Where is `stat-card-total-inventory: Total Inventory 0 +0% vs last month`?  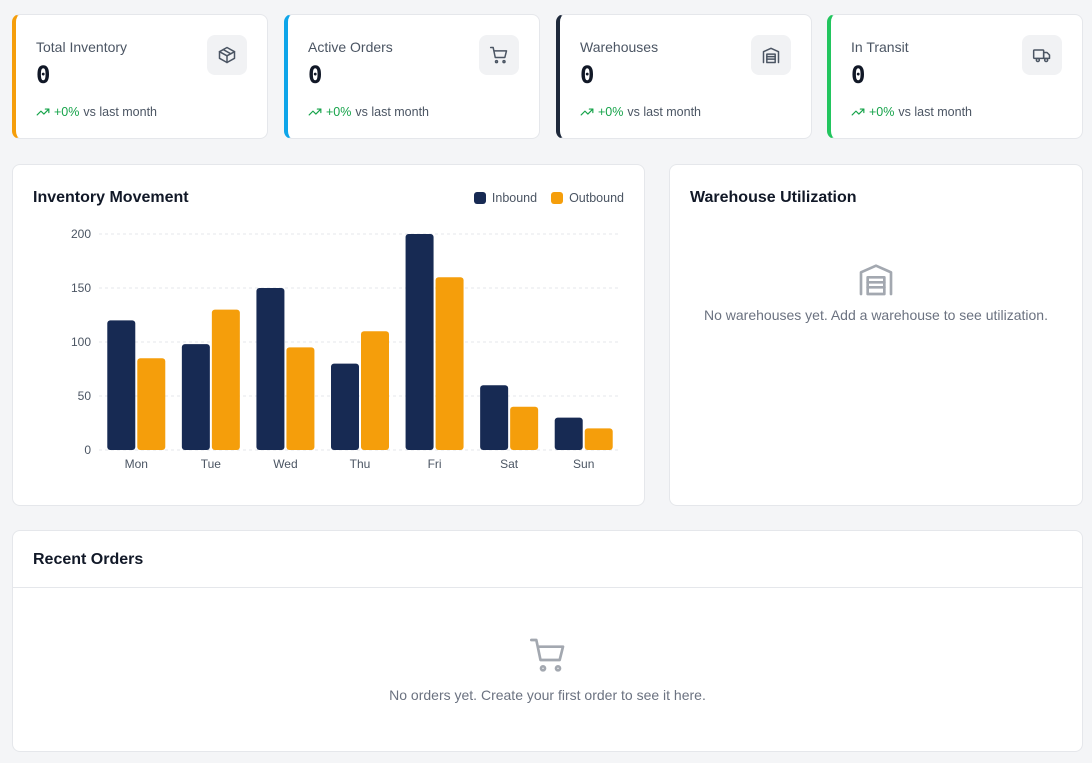 stat-card-total-inventory: Total Inventory 0 +0% vs last month is located at coordinates (140, 76).